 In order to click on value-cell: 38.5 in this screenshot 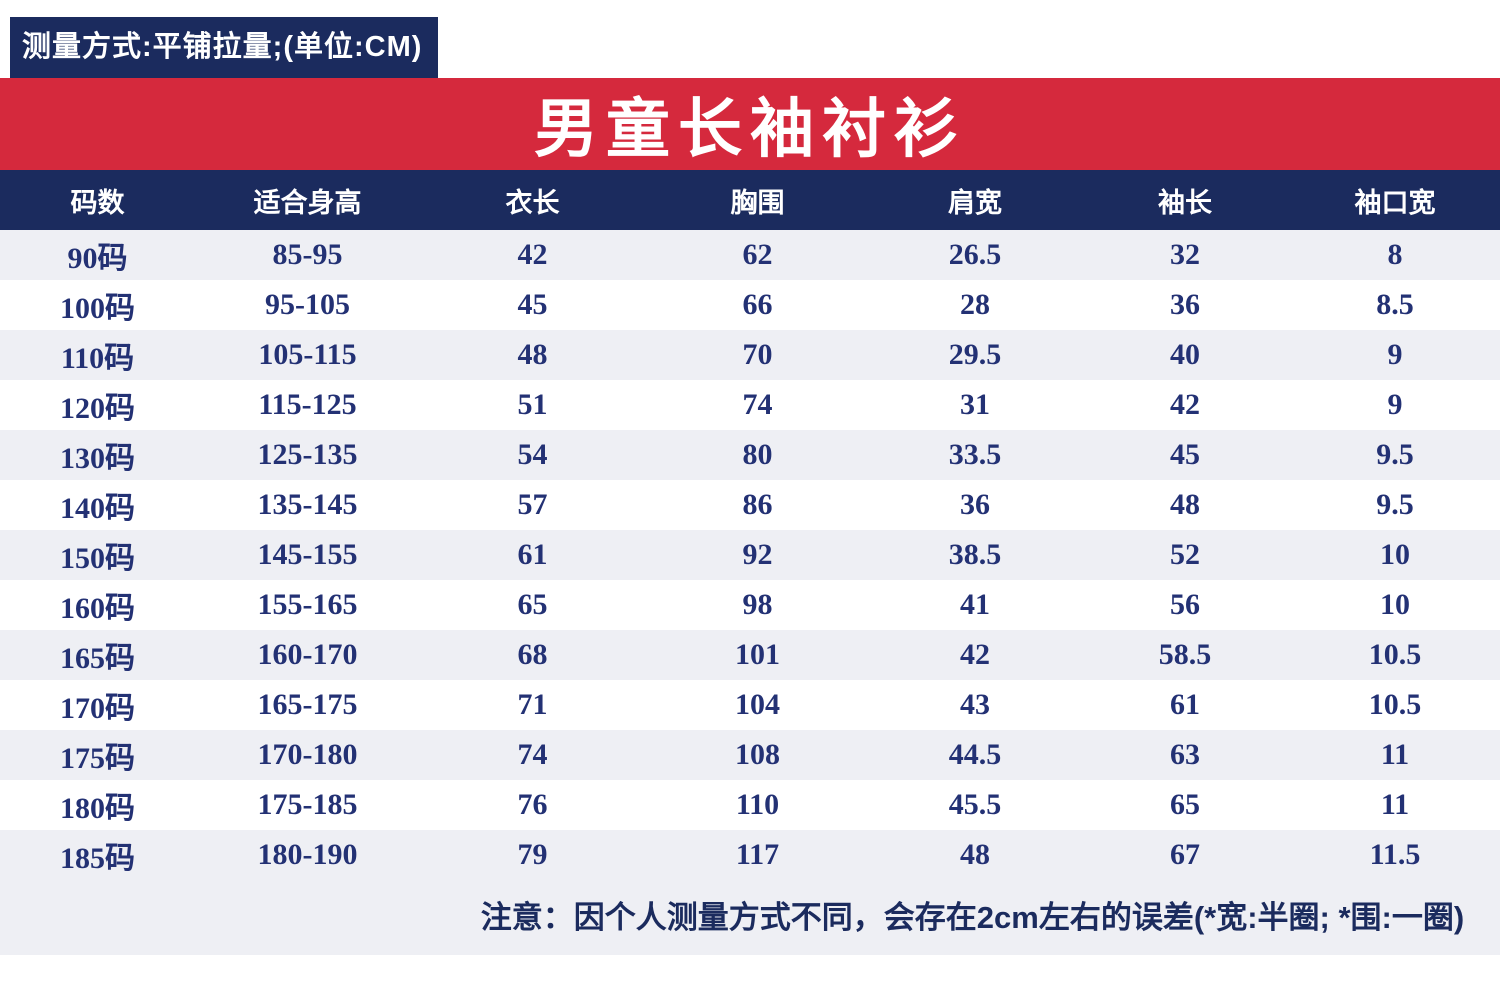, I will do `click(975, 554)`.